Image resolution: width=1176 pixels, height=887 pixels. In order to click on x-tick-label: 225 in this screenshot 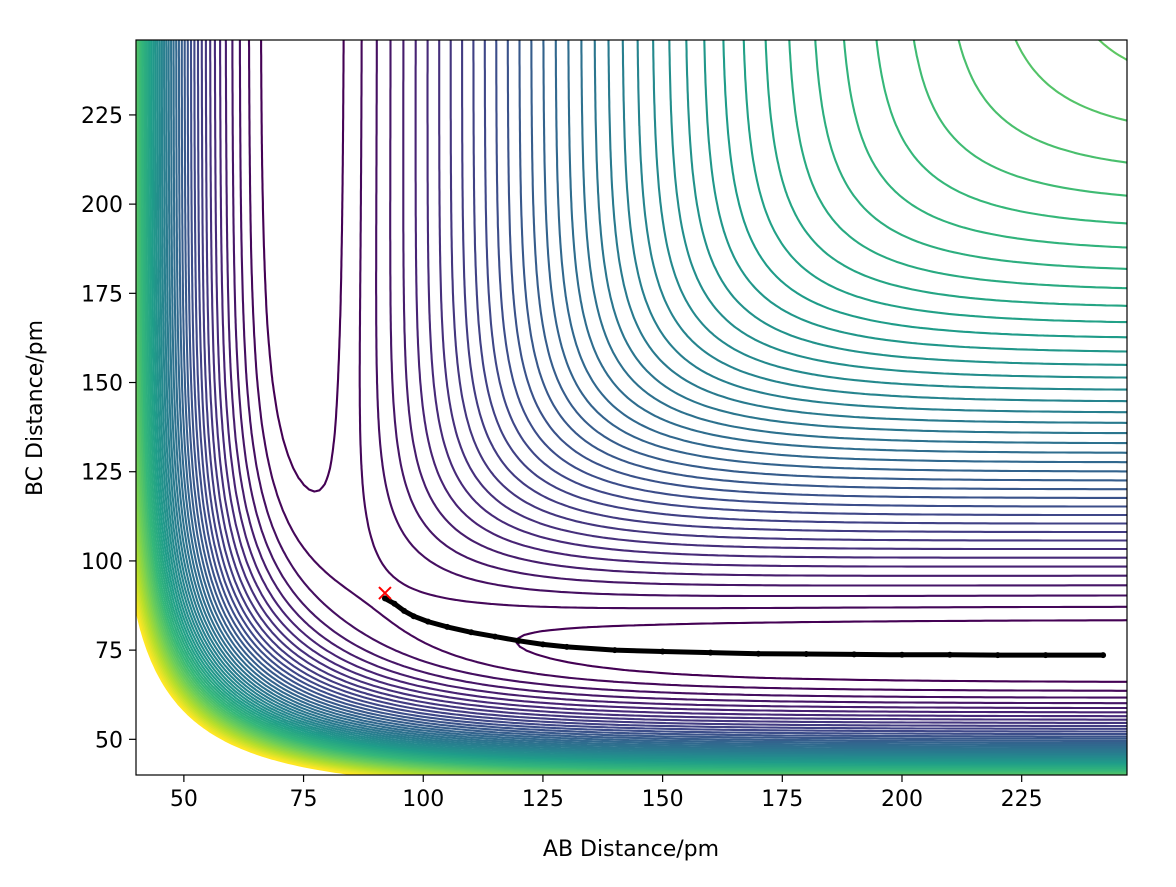, I will do `click(1022, 799)`.